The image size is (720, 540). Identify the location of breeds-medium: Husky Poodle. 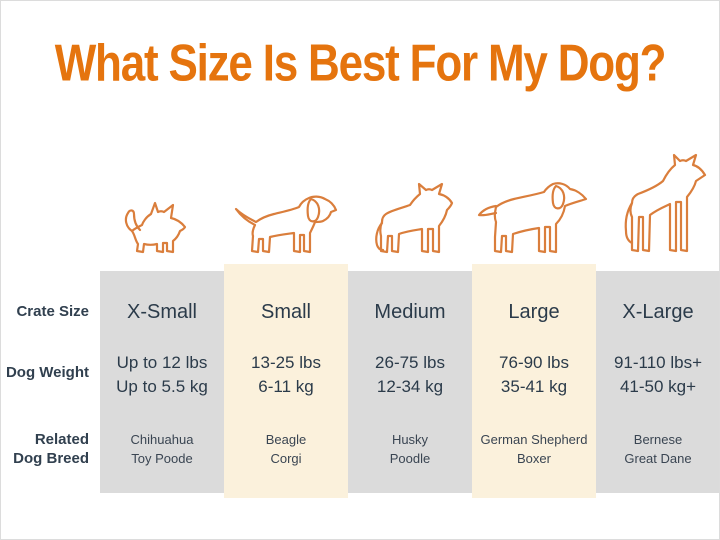
(410, 449).